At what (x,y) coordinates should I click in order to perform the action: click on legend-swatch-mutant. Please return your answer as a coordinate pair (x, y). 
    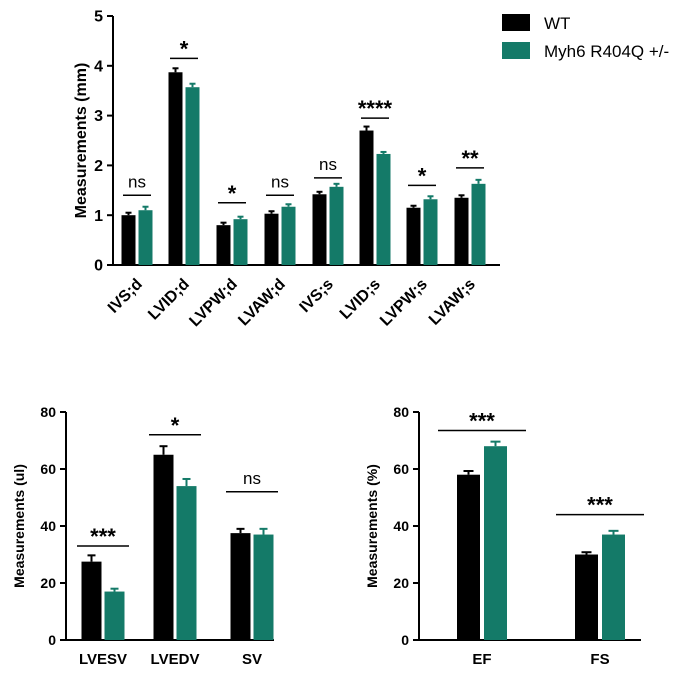
    Looking at the image, I should click on (516, 50).